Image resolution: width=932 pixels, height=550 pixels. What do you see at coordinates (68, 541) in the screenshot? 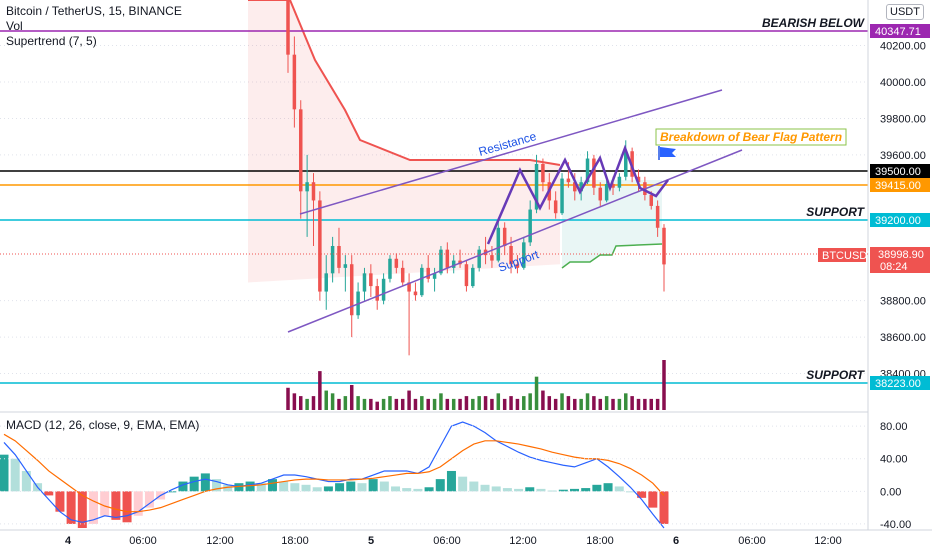
I see `time-tick-label: 4` at bounding box center [68, 541].